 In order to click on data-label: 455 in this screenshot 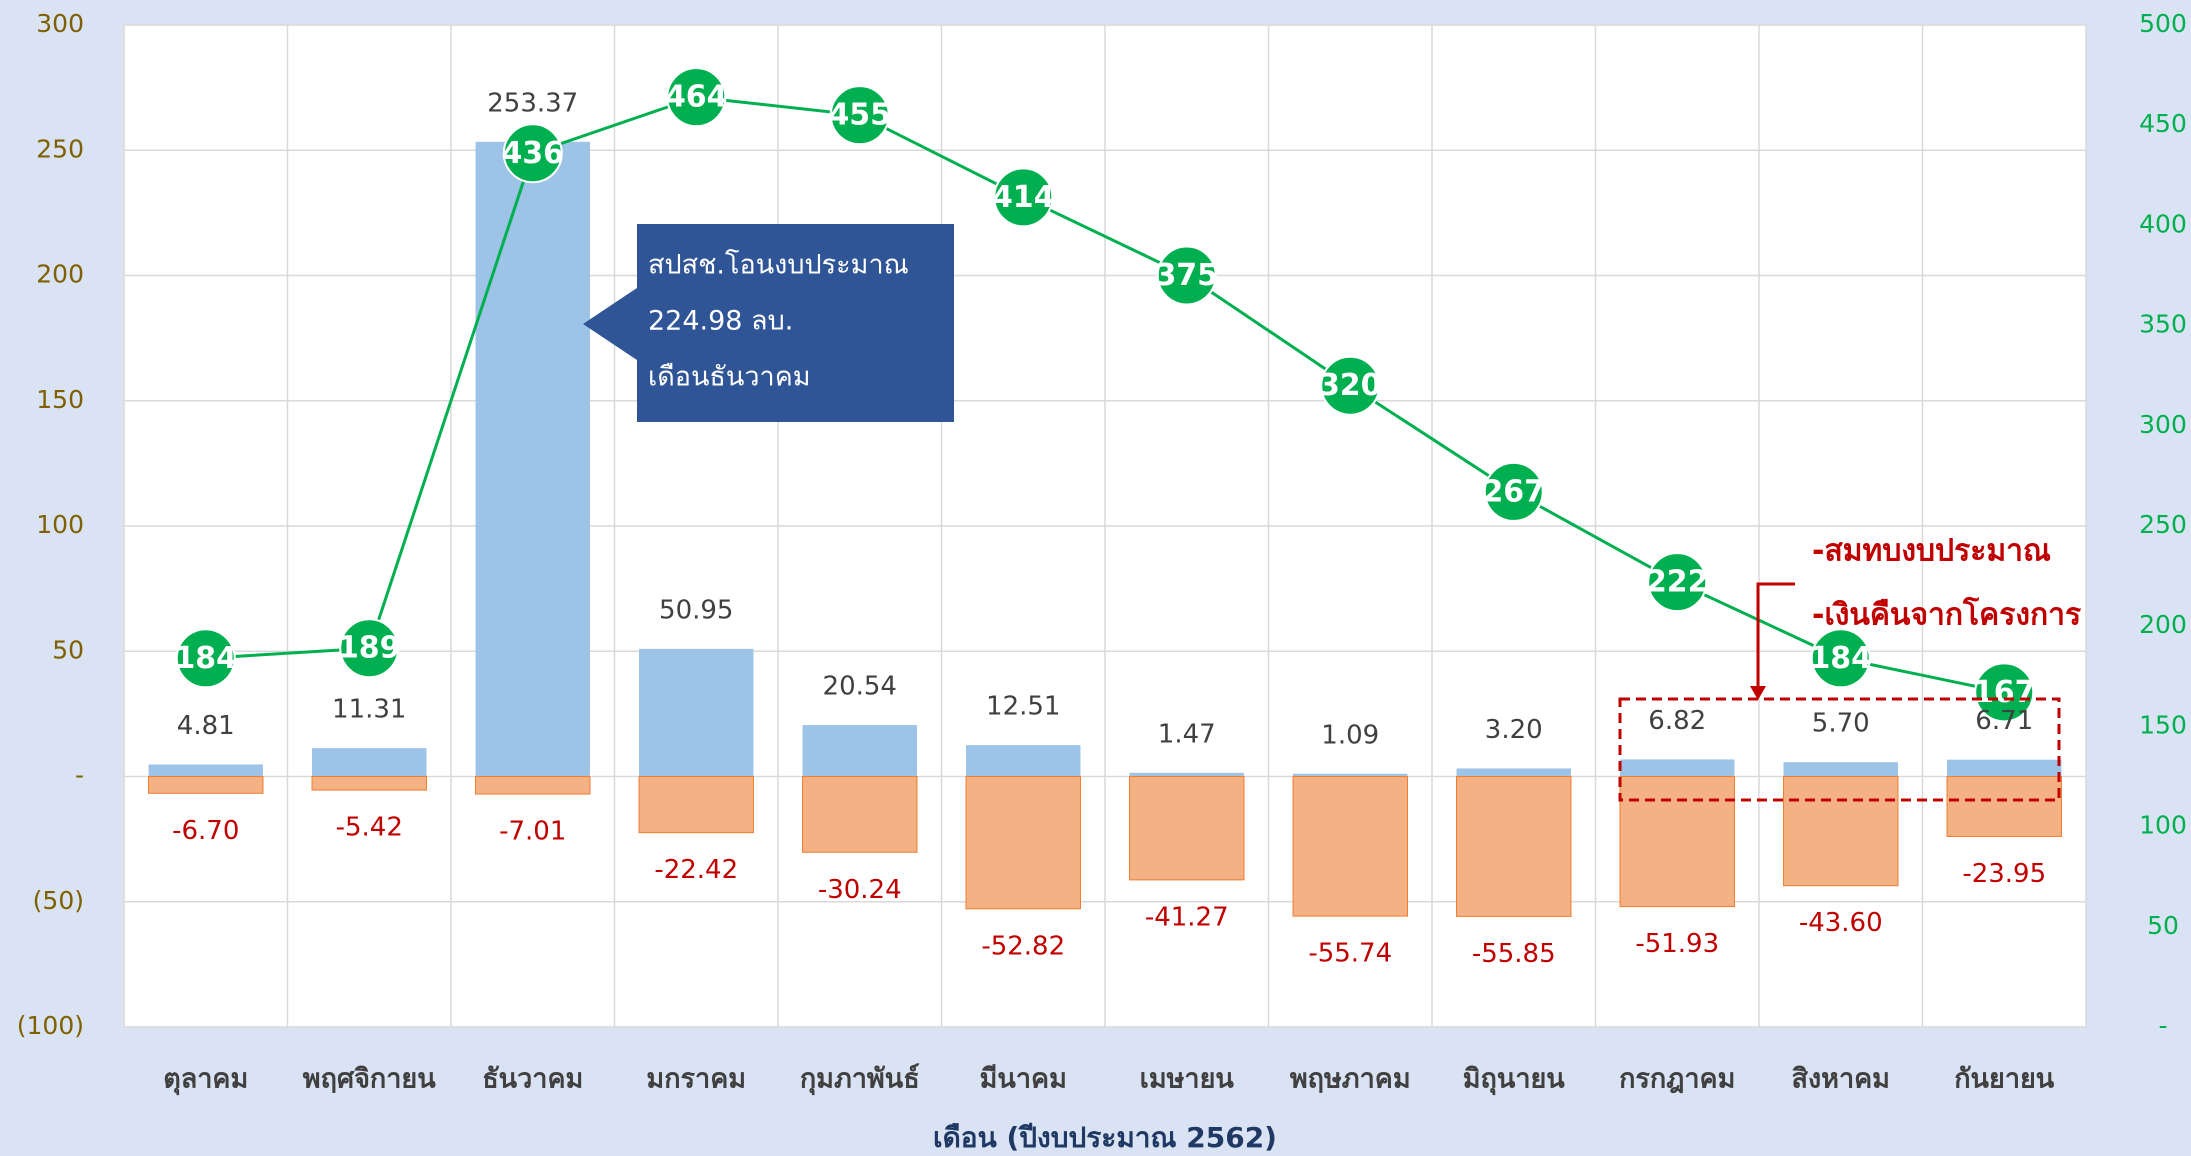, I will do `click(859, 115)`.